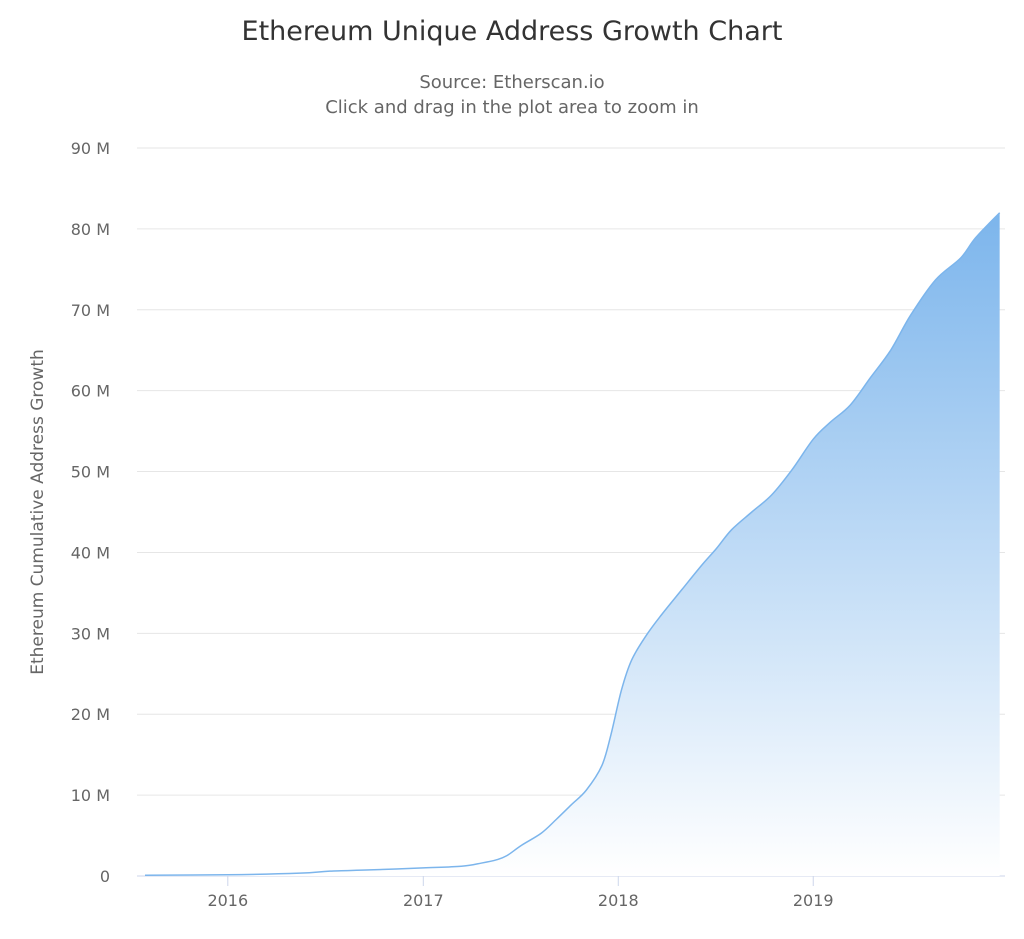 The image size is (1024, 939). What do you see at coordinates (38, 512) in the screenshot?
I see `y-axis-title: Ethereum Cumulative Address Growth` at bounding box center [38, 512].